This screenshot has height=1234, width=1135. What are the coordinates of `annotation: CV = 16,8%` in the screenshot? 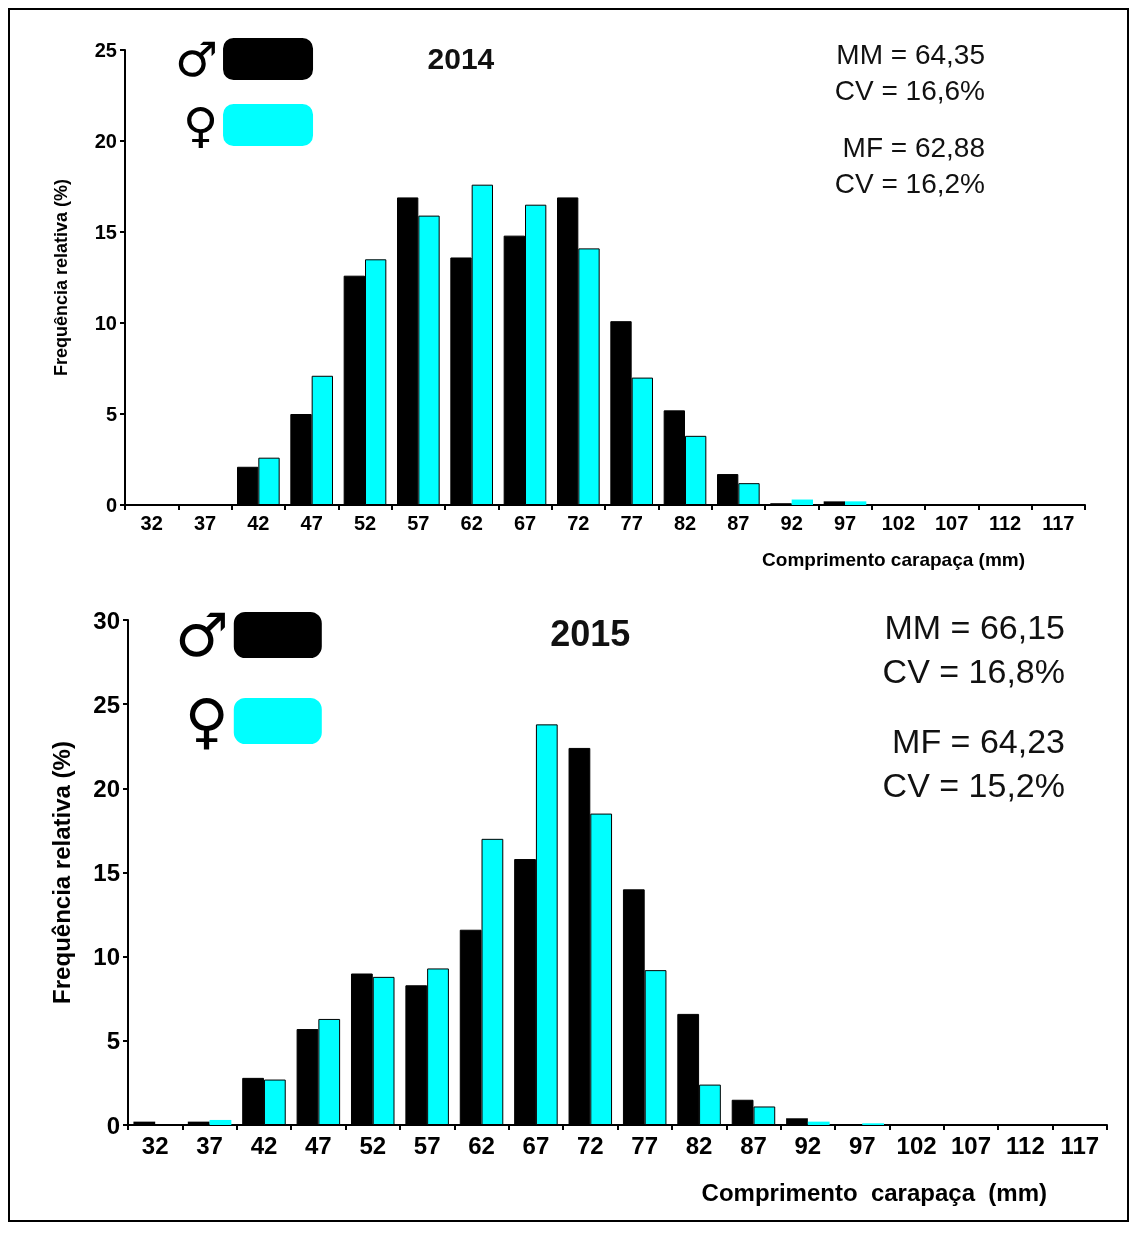 It's located at (974, 671).